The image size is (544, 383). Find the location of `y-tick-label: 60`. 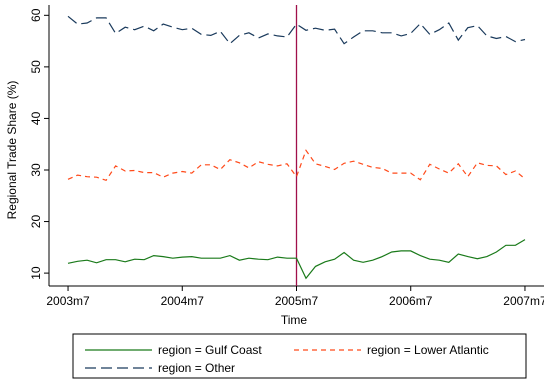

y-tick-label: 60 is located at coordinates (36, 15).